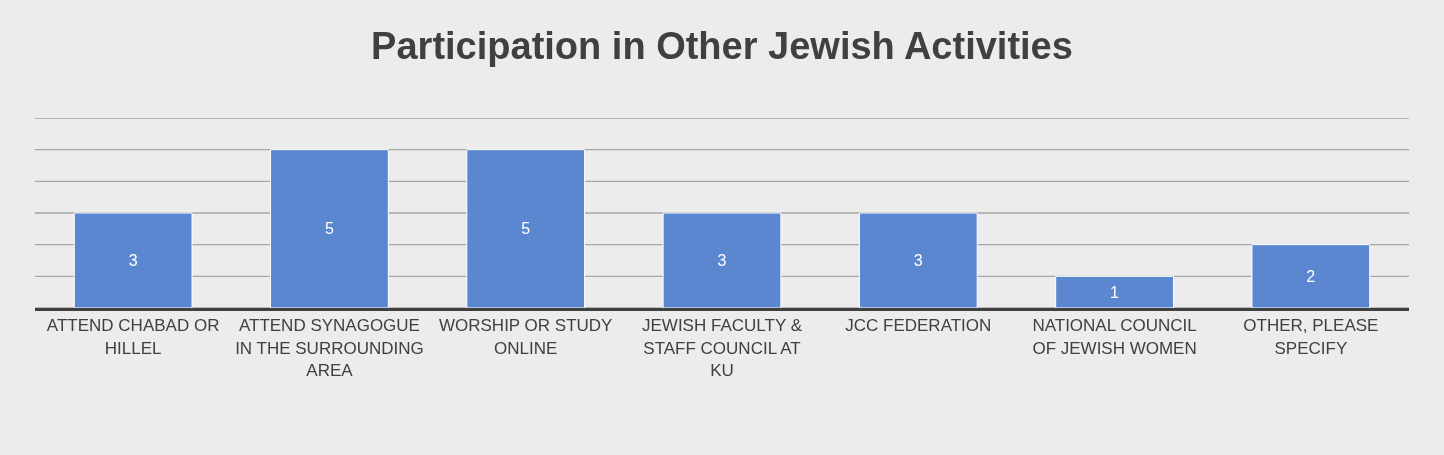 The image size is (1444, 455). I want to click on data-label: 2, so click(1311, 276).